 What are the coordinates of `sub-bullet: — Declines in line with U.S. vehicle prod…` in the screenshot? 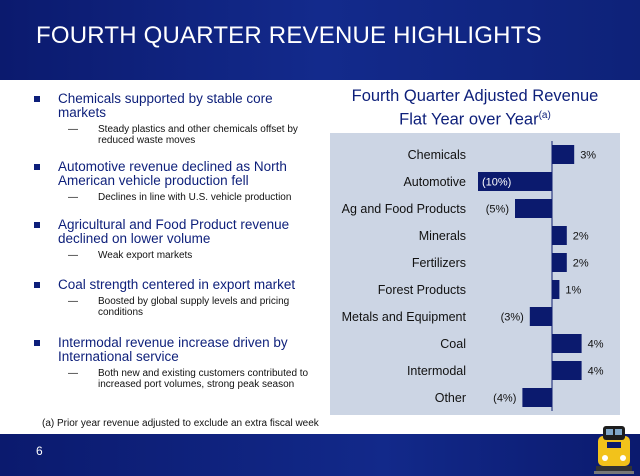 It's located at (180, 197).